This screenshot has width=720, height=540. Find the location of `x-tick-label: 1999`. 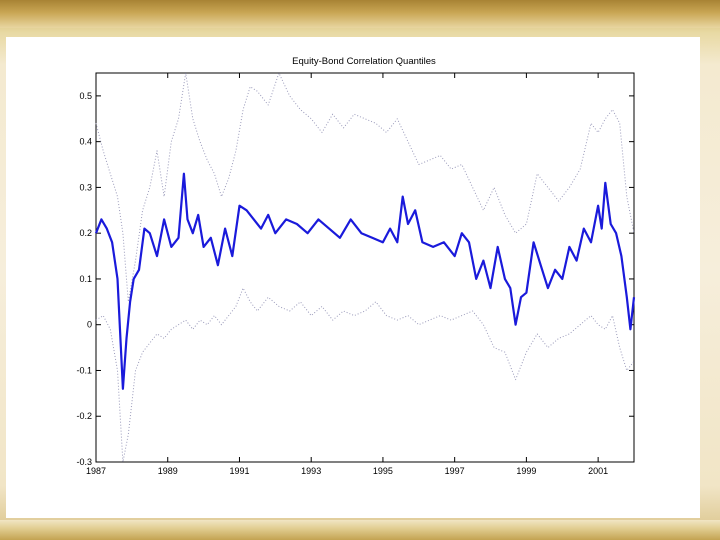

x-tick-label: 1999 is located at coordinates (526, 471).